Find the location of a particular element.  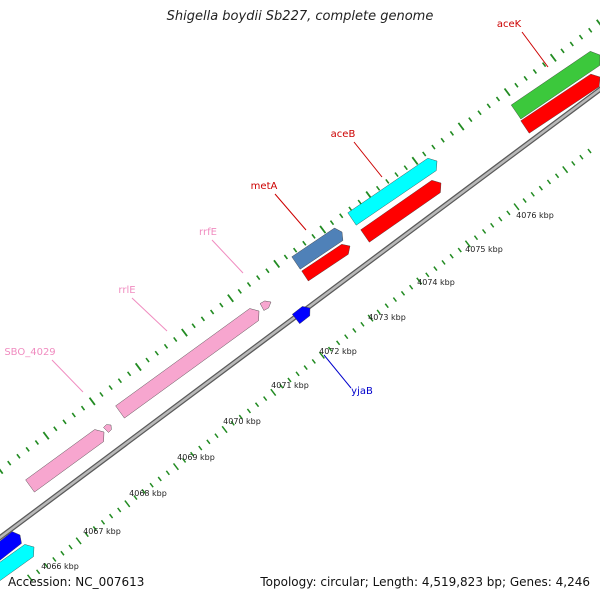

gene-rrle is located at coordinates (187, 363).